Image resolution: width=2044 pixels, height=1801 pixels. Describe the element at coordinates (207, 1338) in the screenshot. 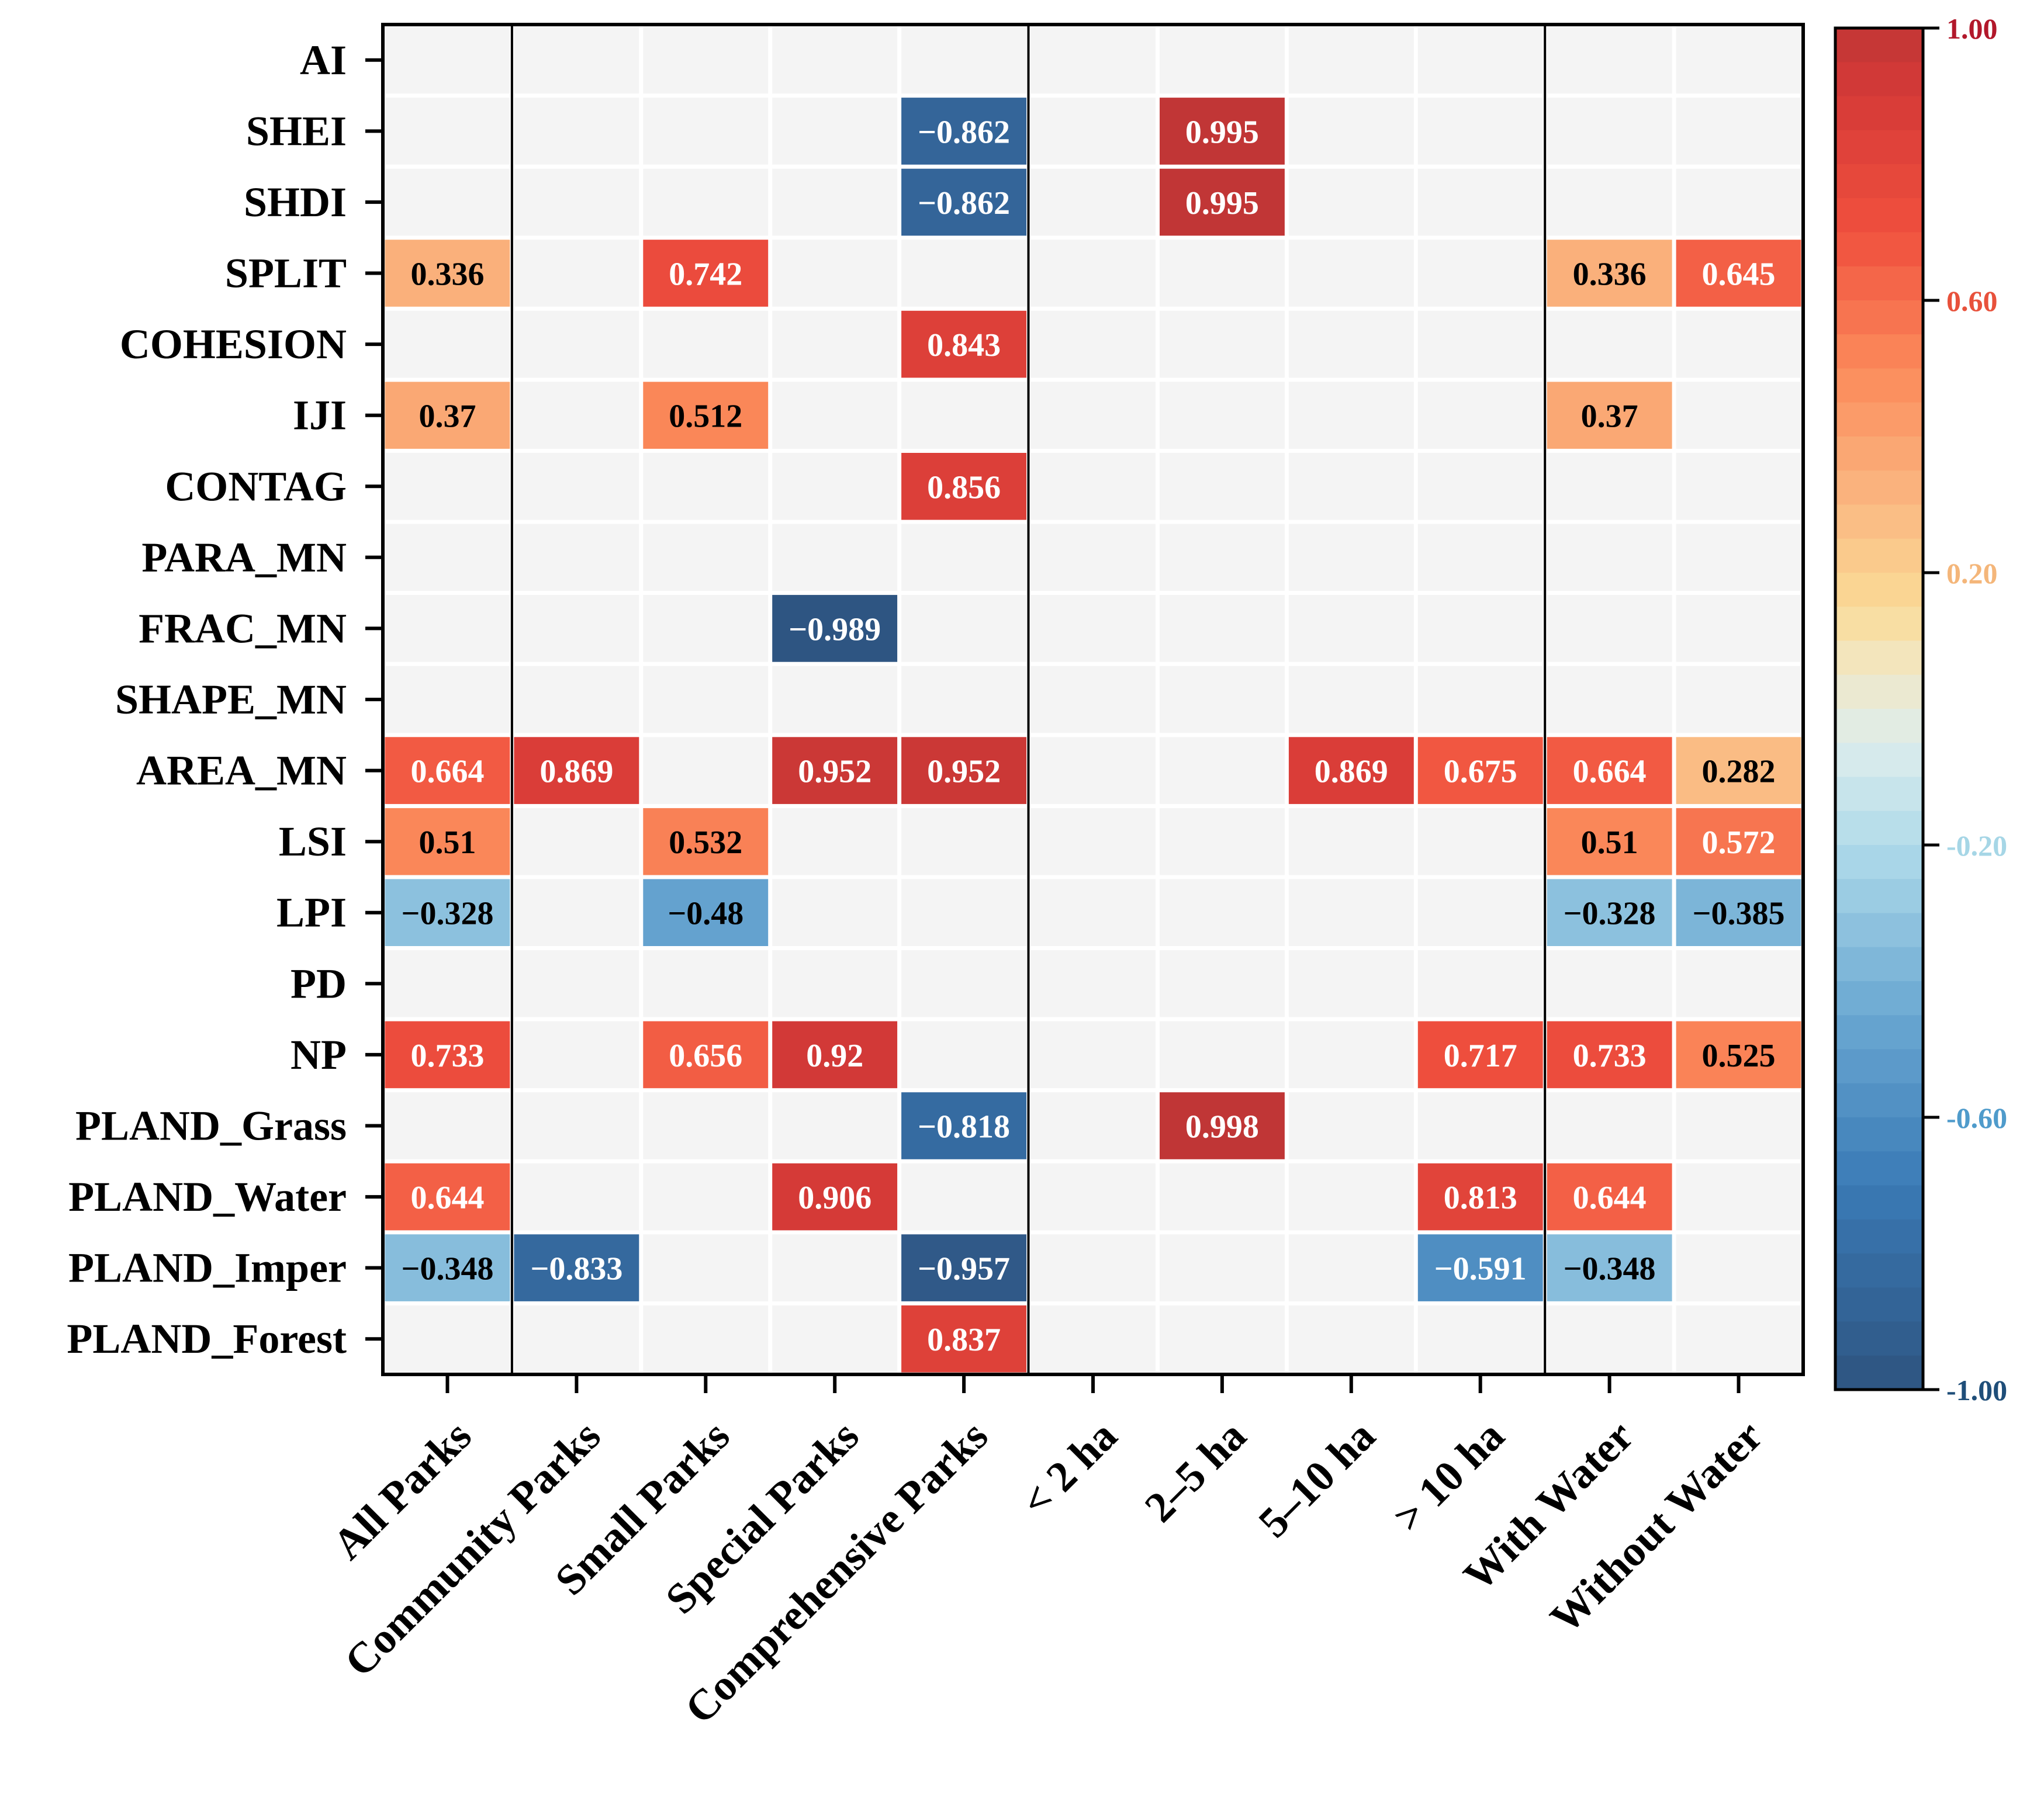

I see `y-tick-label: PLAND_Forest` at that location.